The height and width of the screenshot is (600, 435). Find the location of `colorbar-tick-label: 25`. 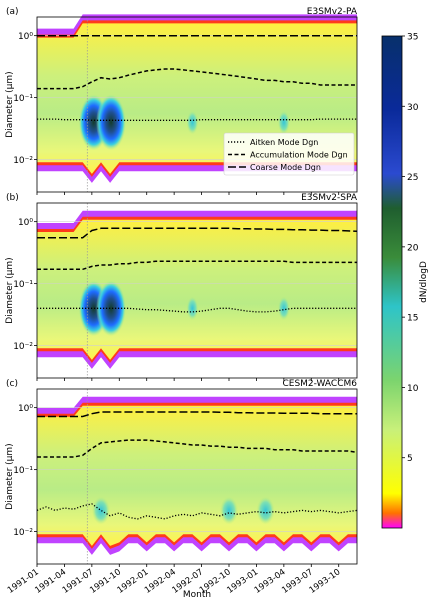

colorbar-tick-label: 25 is located at coordinates (412, 178).